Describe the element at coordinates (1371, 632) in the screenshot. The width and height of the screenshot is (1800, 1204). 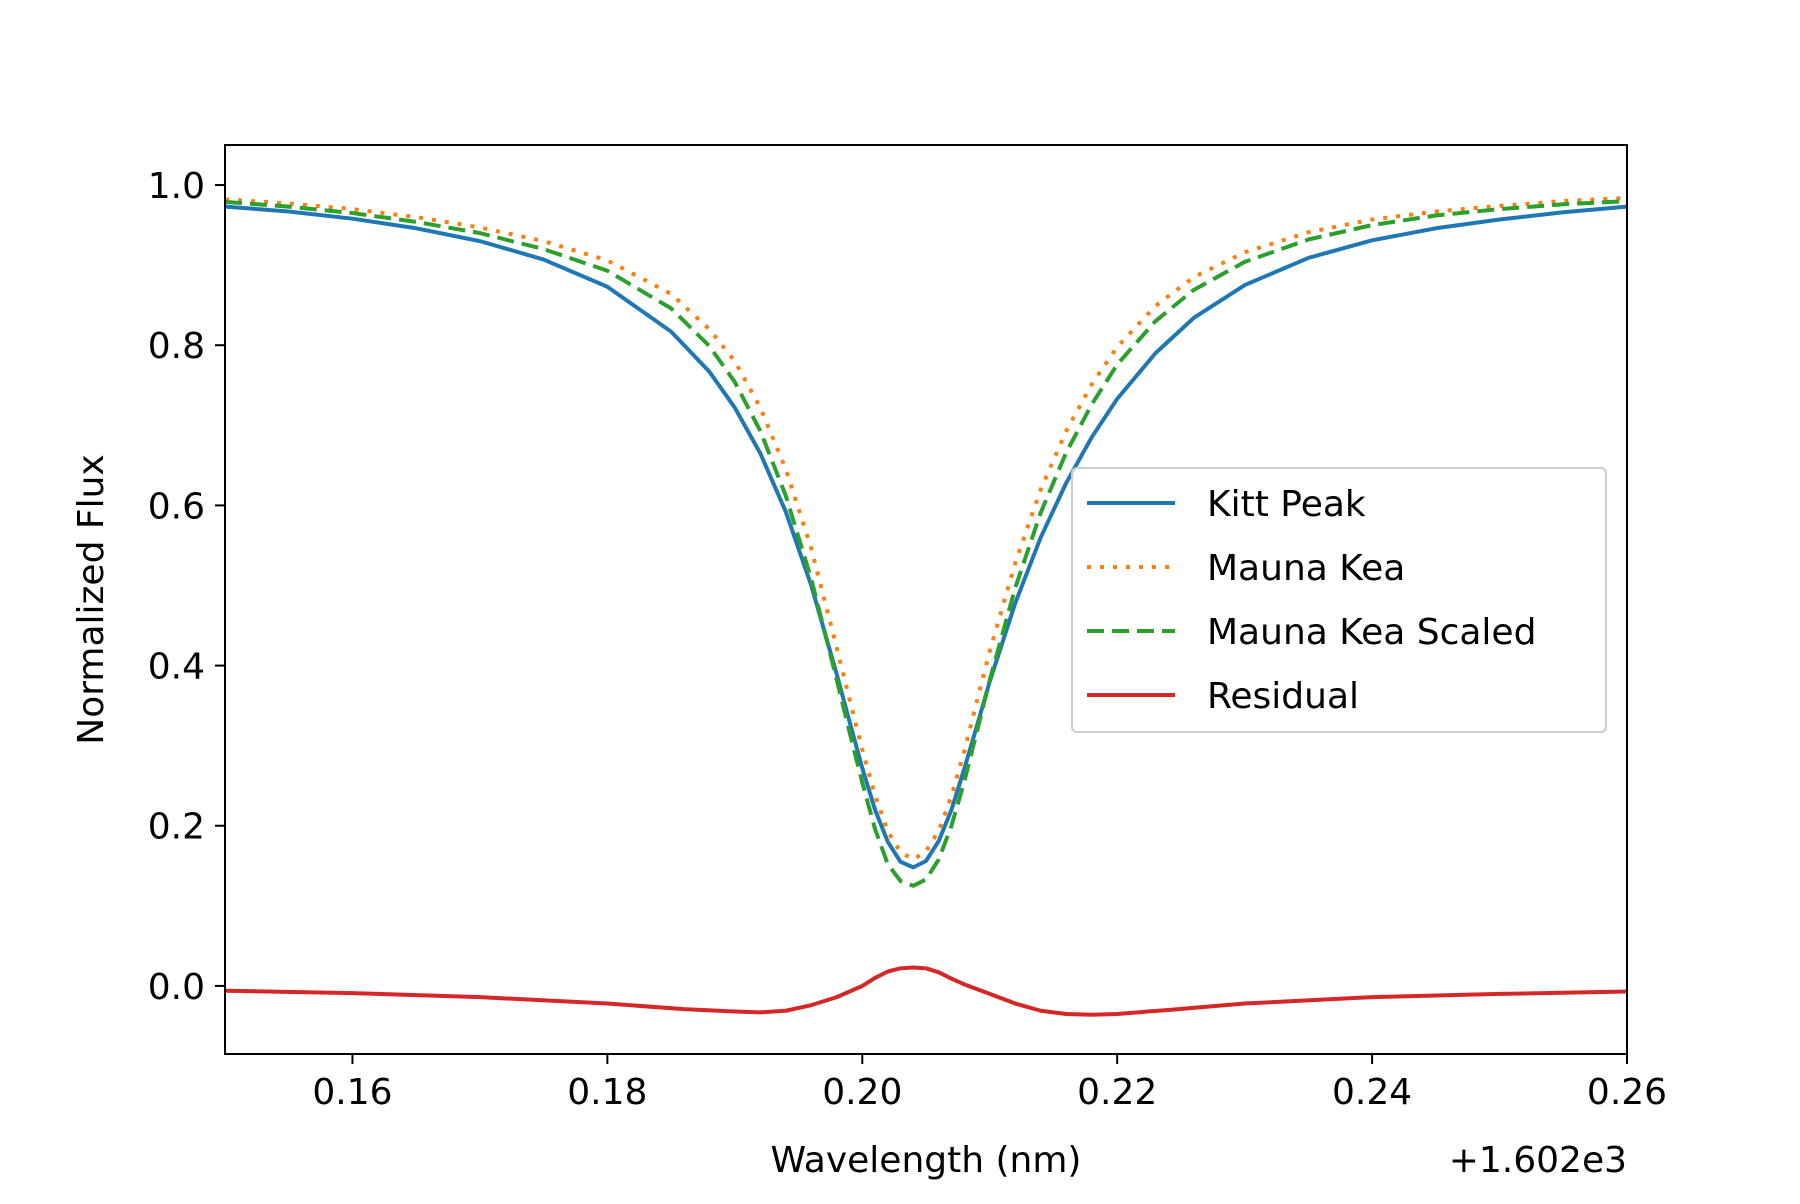
I see `legend-label-mauna-kea-scaled: Mauna Kea Scaled` at that location.